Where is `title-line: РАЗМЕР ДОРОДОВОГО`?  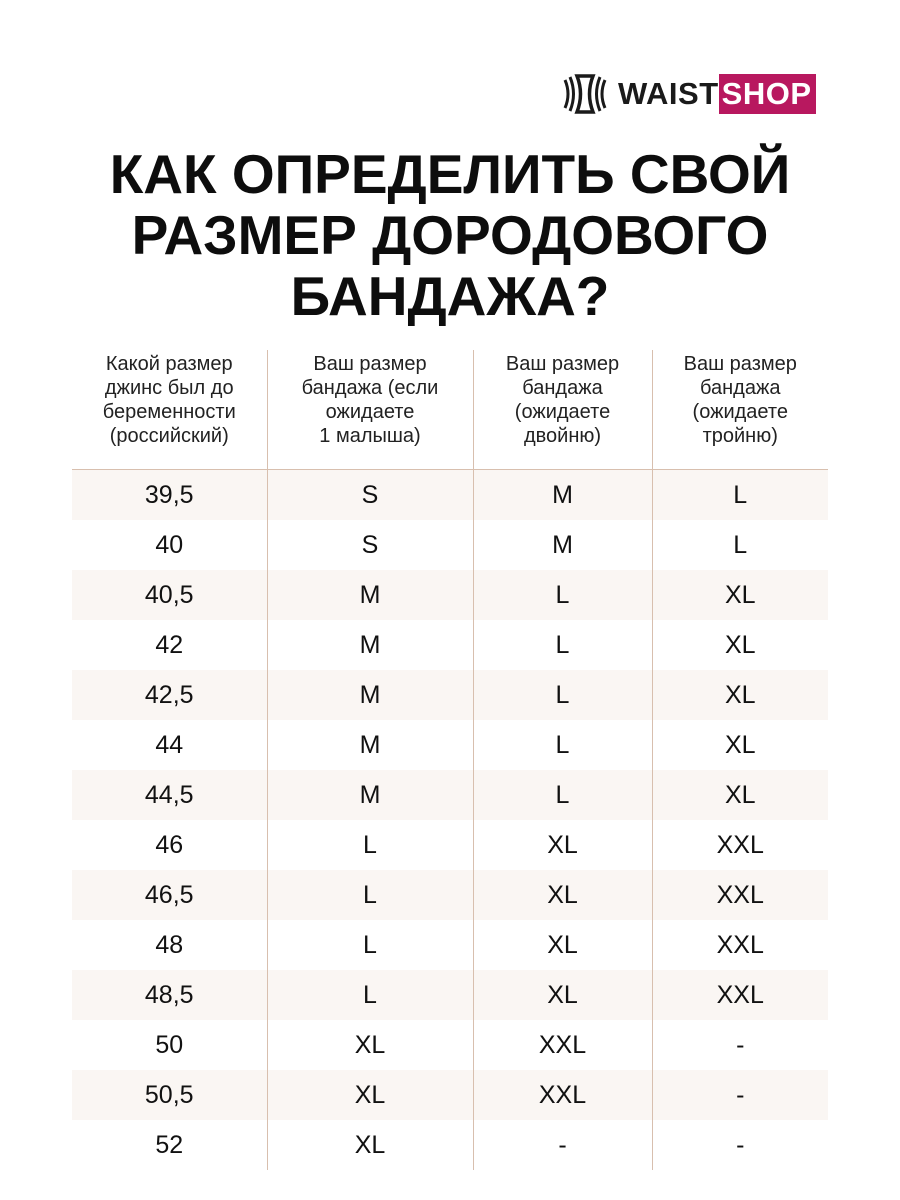
title-line: РАЗМЕР ДОРОДОВОГО is located at coordinates (450, 235).